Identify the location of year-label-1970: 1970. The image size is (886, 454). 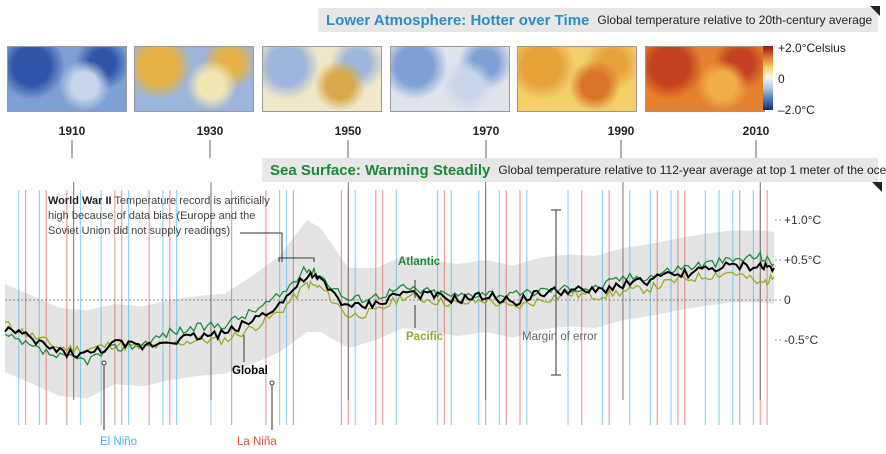
(486, 131).